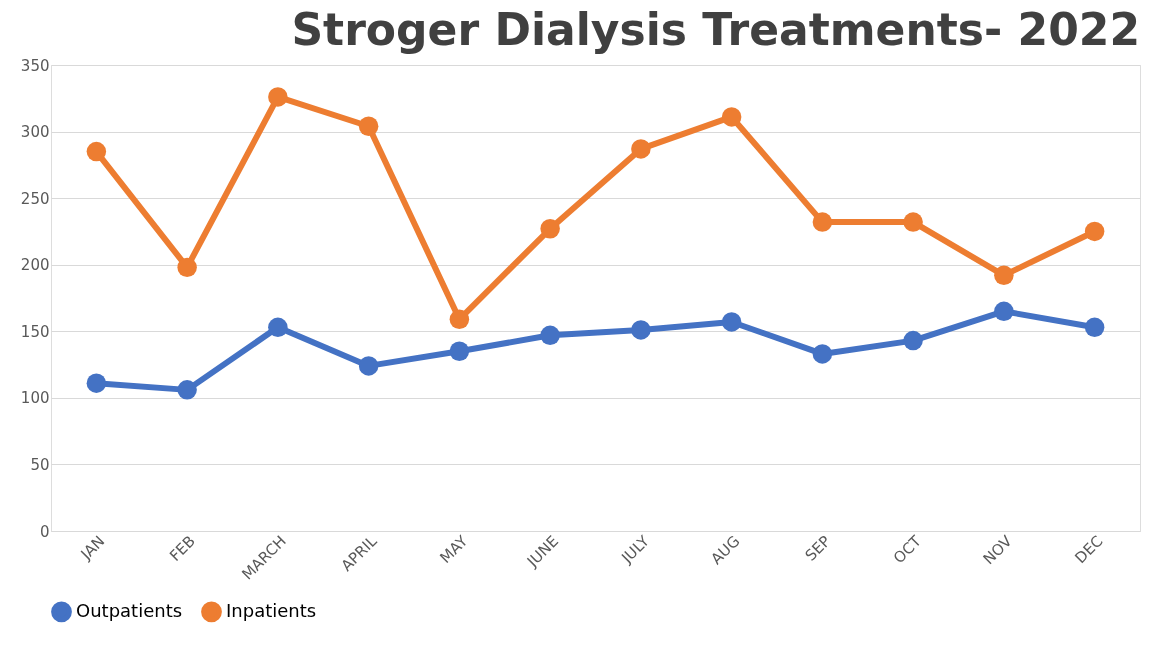 This screenshot has width=1160, height=668. I want to click on chart-title: Stroger Dialysis Treatments- 2022, so click(715, 29).